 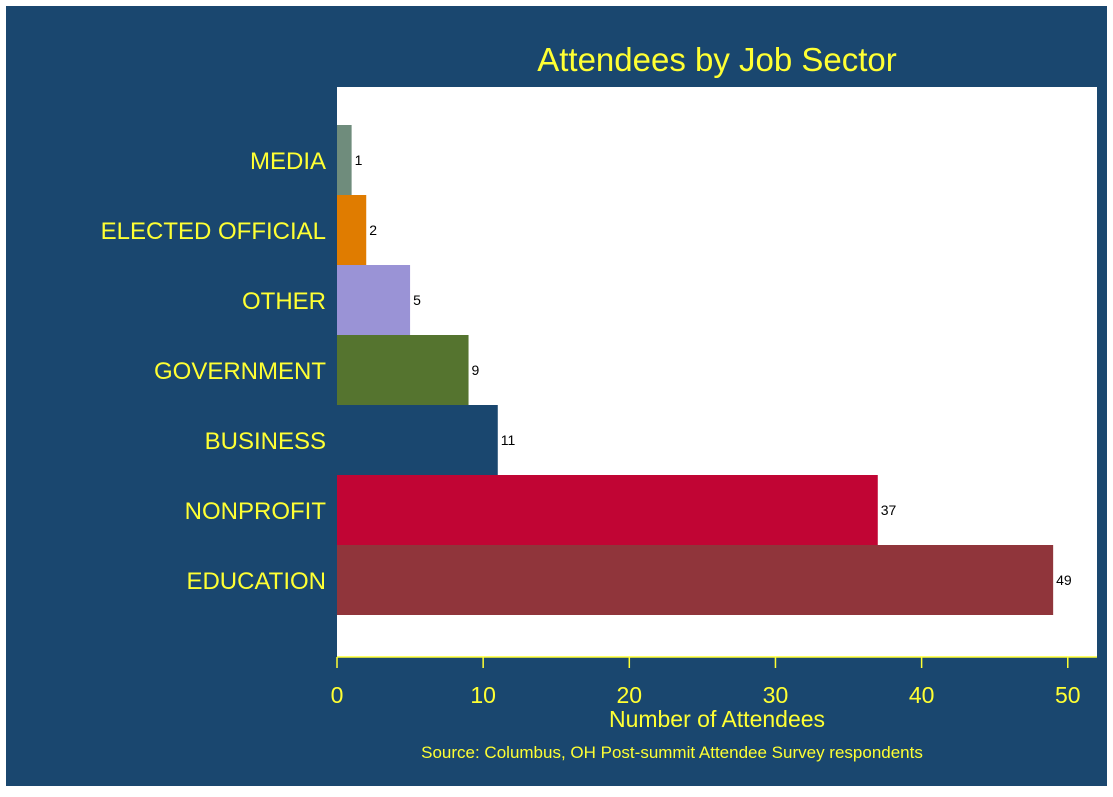 I want to click on category-label: MEDIA, so click(x=288, y=161).